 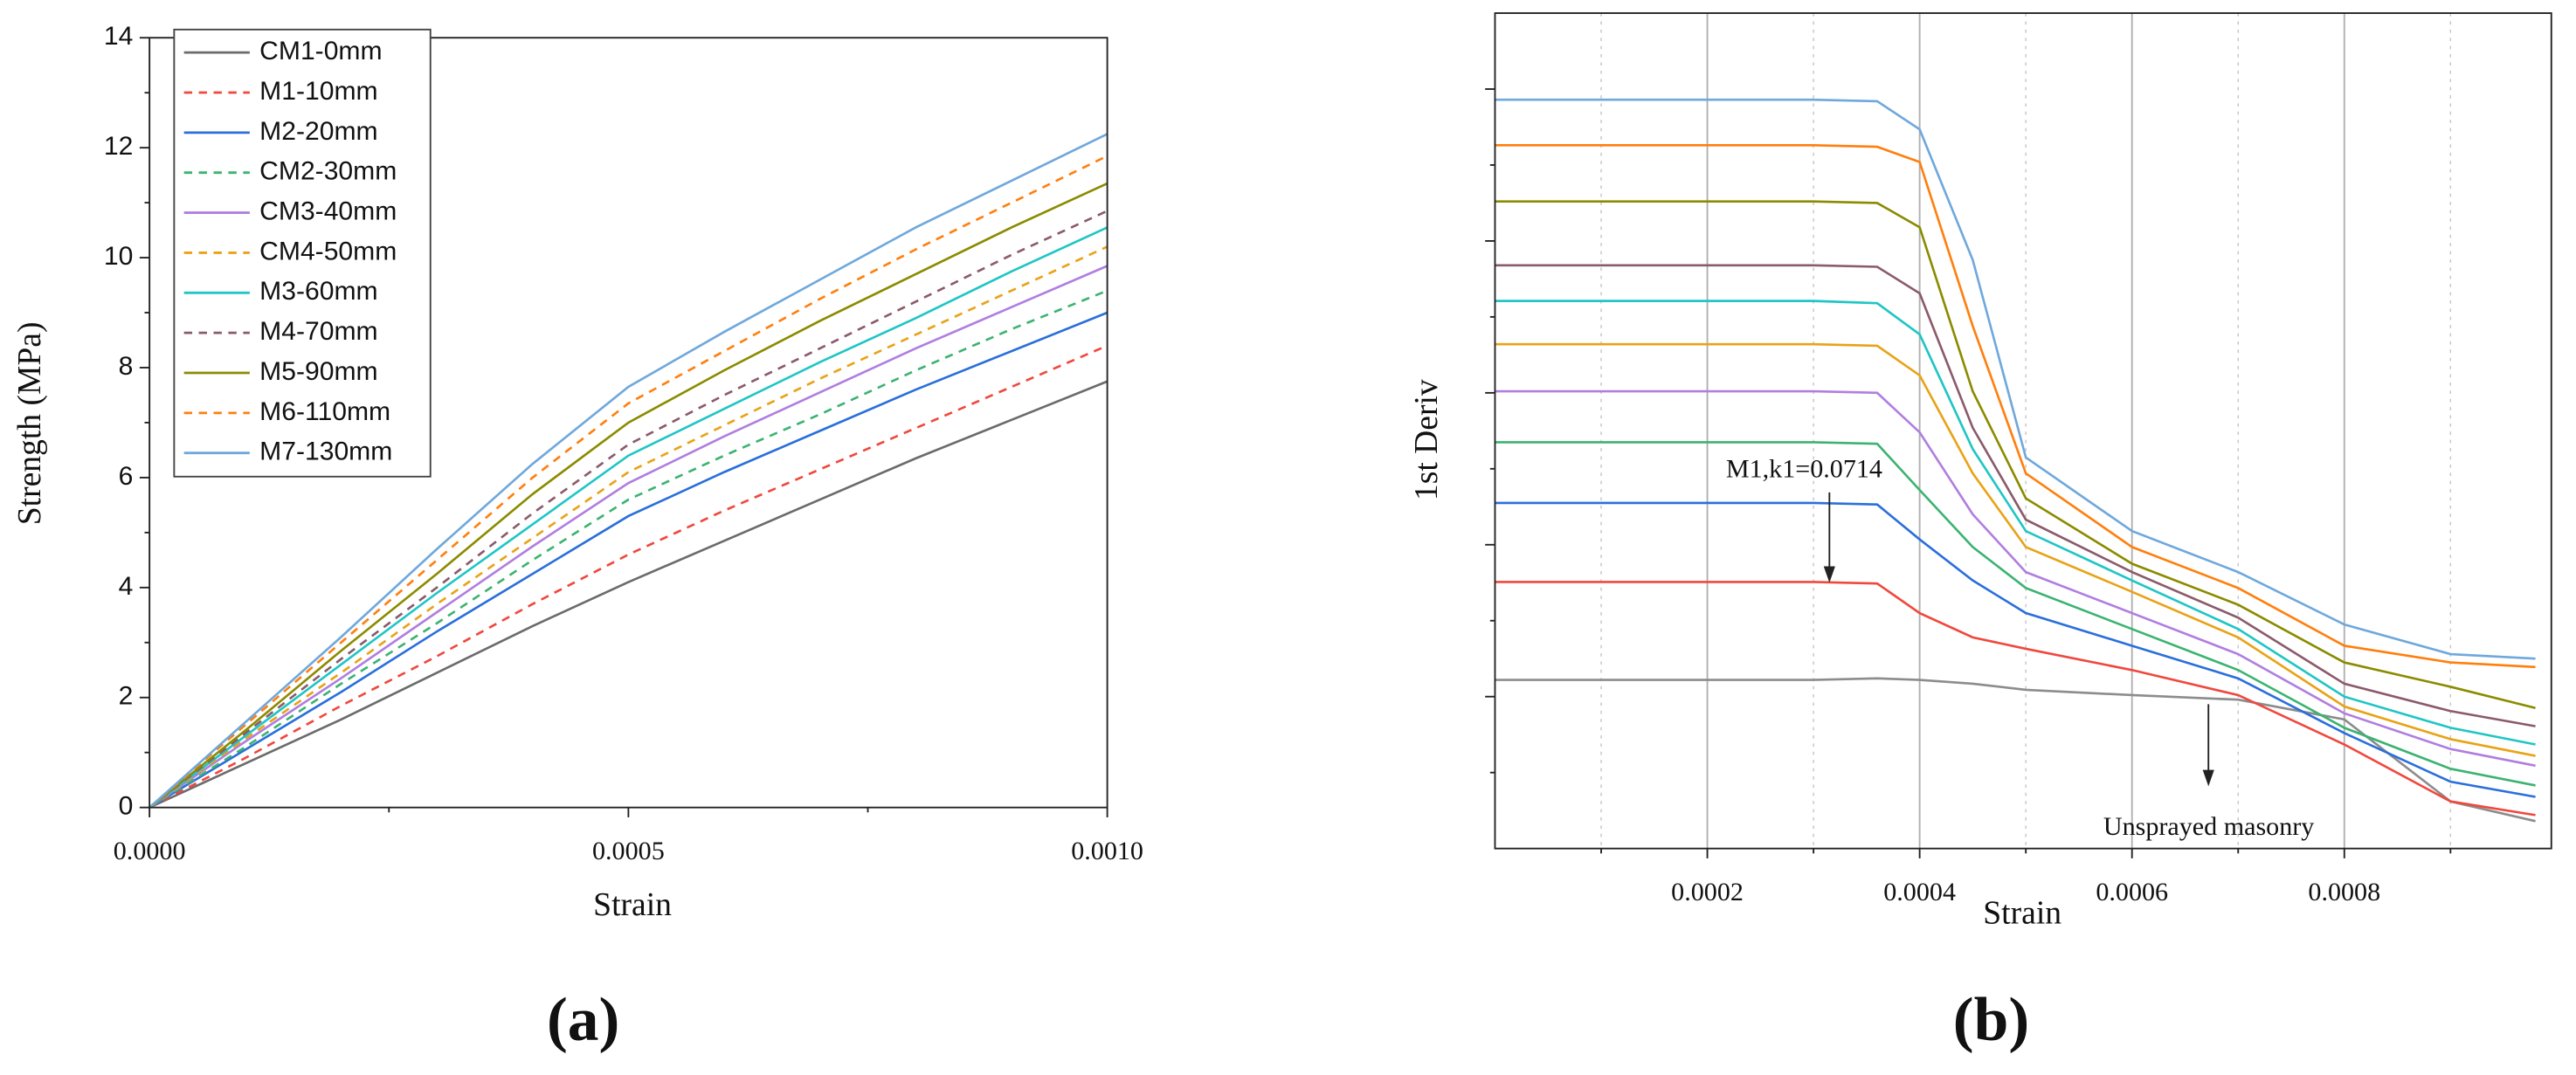 What do you see at coordinates (318, 91) in the screenshot?
I see `legend-label: M1-10mm` at bounding box center [318, 91].